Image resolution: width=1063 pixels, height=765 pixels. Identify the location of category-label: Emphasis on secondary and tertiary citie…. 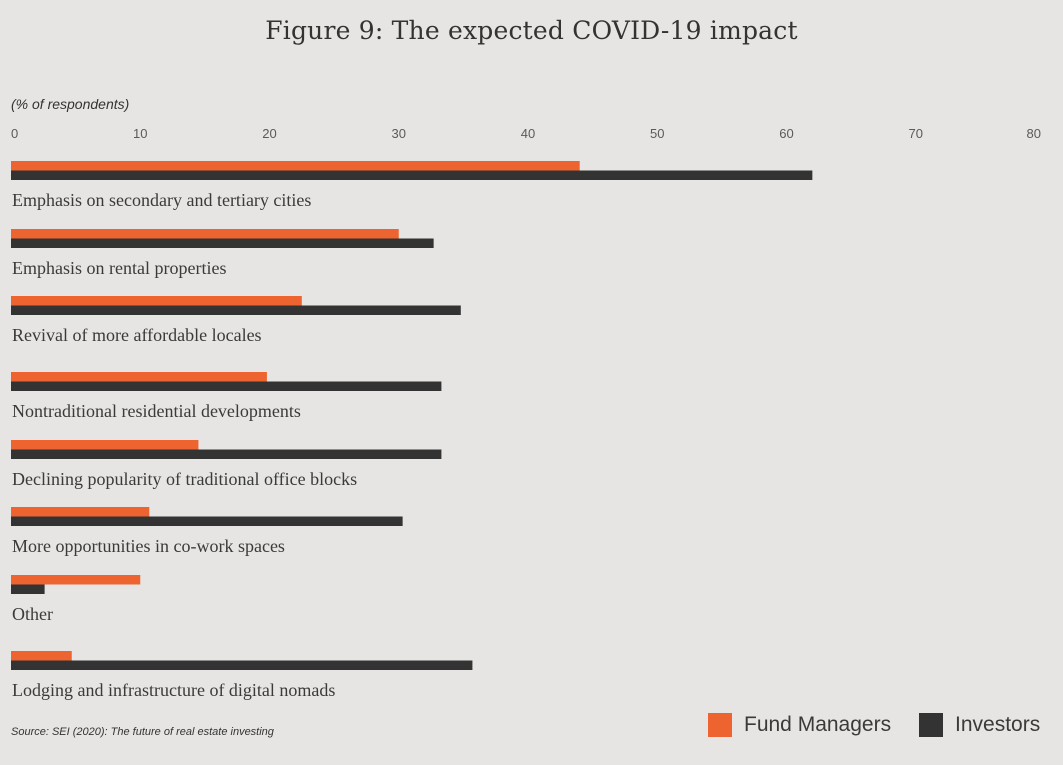
(161, 200).